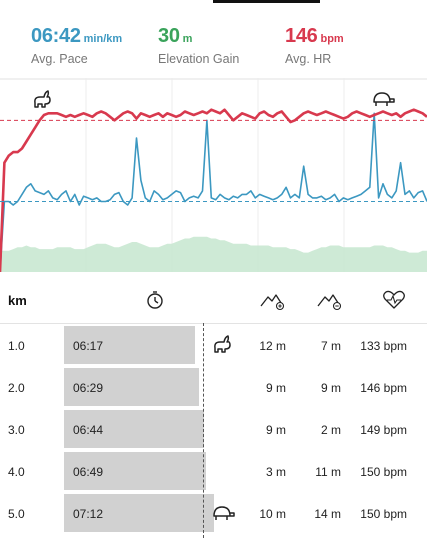  I want to click on split-elevation-gain: 3 m, so click(275, 472).